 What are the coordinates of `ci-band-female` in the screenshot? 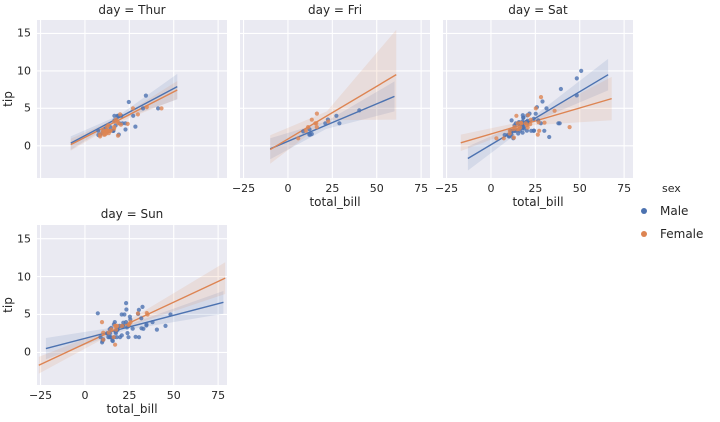 It's located at (132, 318).